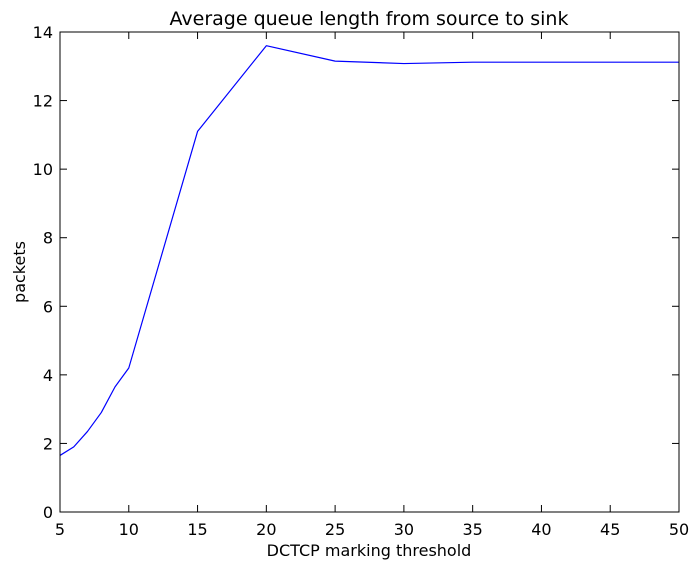  Describe the element at coordinates (43, 101) in the screenshot. I see `y-tick-label: 12` at that location.